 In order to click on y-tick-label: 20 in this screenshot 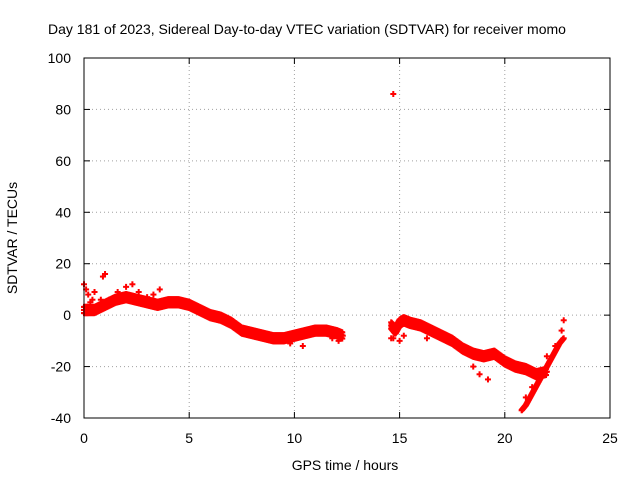, I will do `click(63, 264)`.